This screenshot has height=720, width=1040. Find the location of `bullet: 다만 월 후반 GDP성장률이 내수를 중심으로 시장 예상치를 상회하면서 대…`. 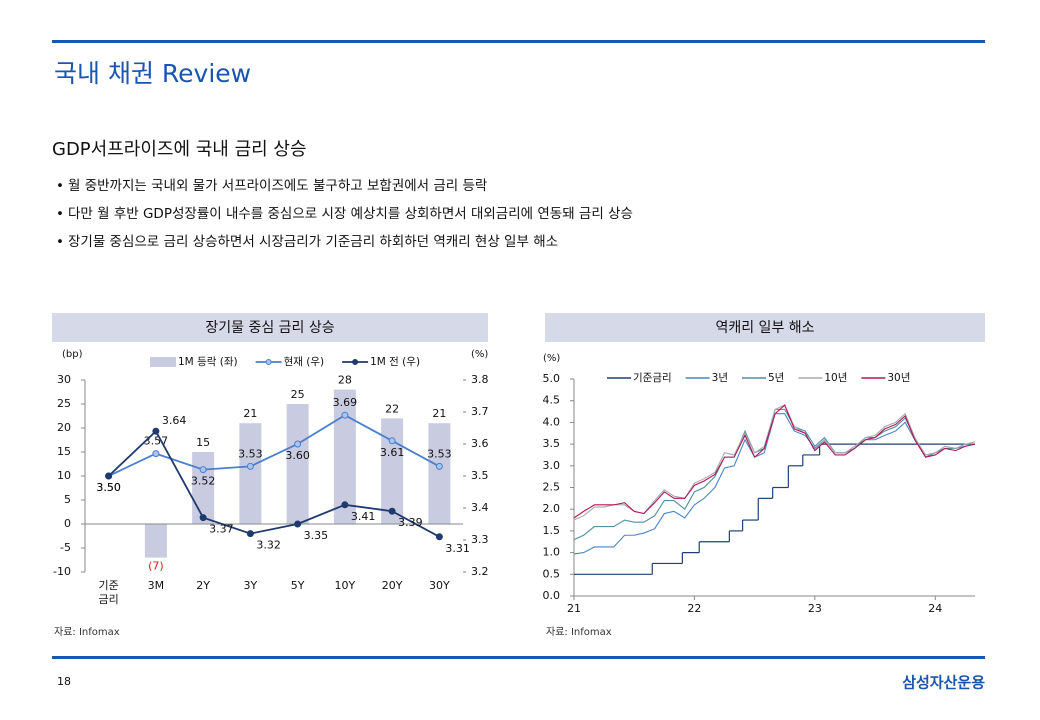

bullet: 다만 월 후반 GDP성장률이 내수를 중심으로 시장 예상치를 상회하면서 대… is located at coordinates (350, 214).